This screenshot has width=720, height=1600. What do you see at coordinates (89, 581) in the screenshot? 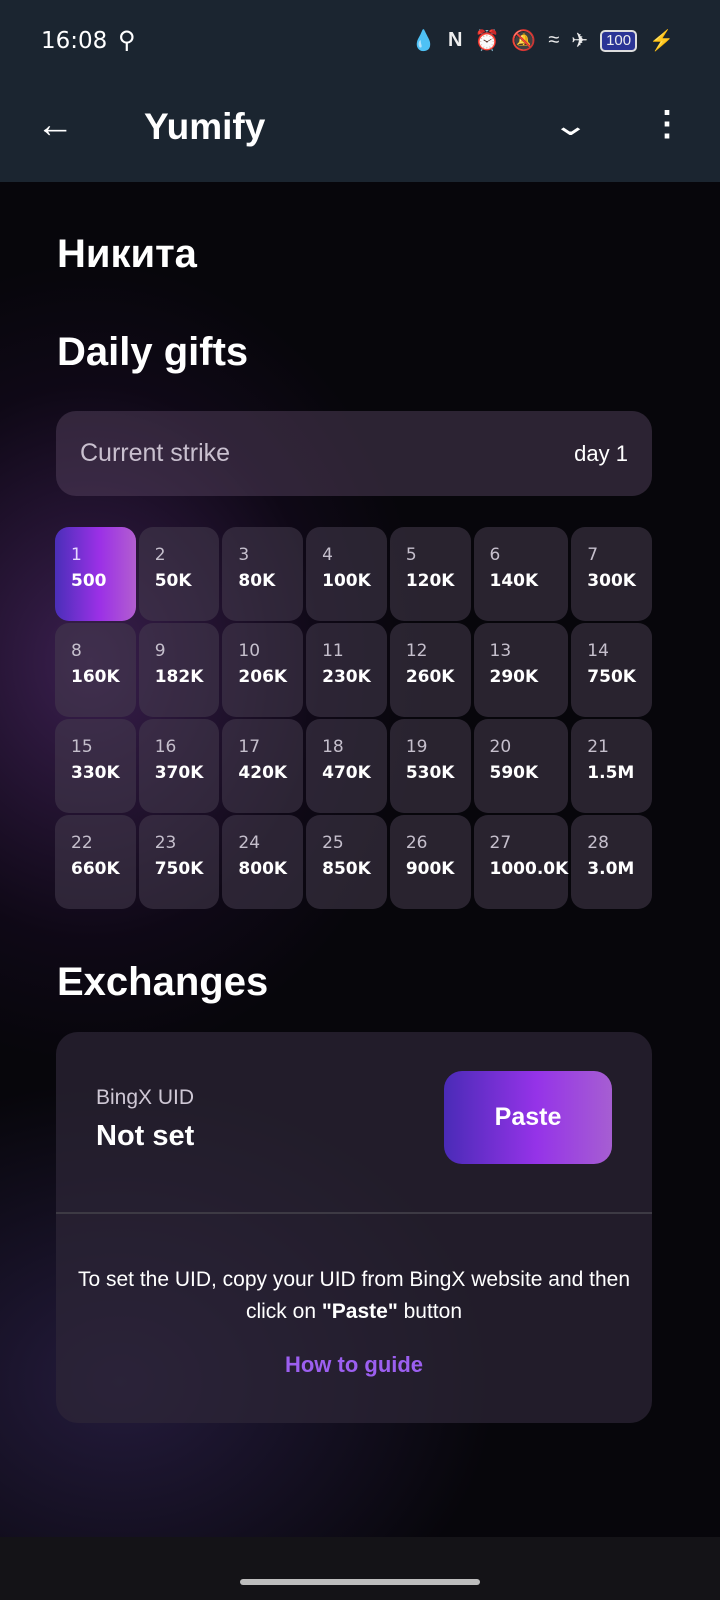
I see `day-reward: 500` at bounding box center [89, 581].